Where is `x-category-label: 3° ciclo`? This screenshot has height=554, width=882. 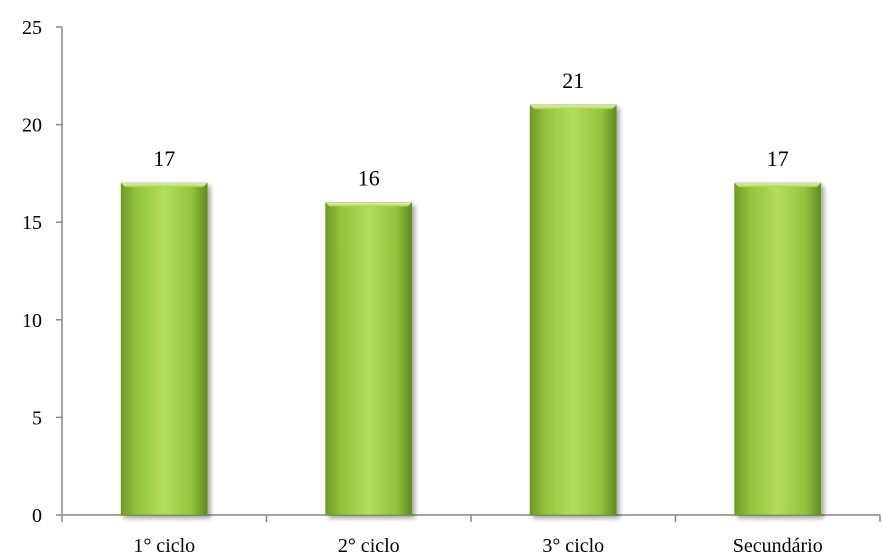
x-category-label: 3° ciclo is located at coordinates (573, 544).